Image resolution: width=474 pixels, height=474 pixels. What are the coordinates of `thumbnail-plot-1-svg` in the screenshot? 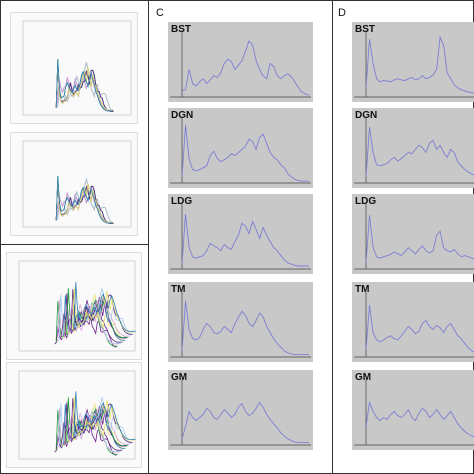 It's located at (77, 68).